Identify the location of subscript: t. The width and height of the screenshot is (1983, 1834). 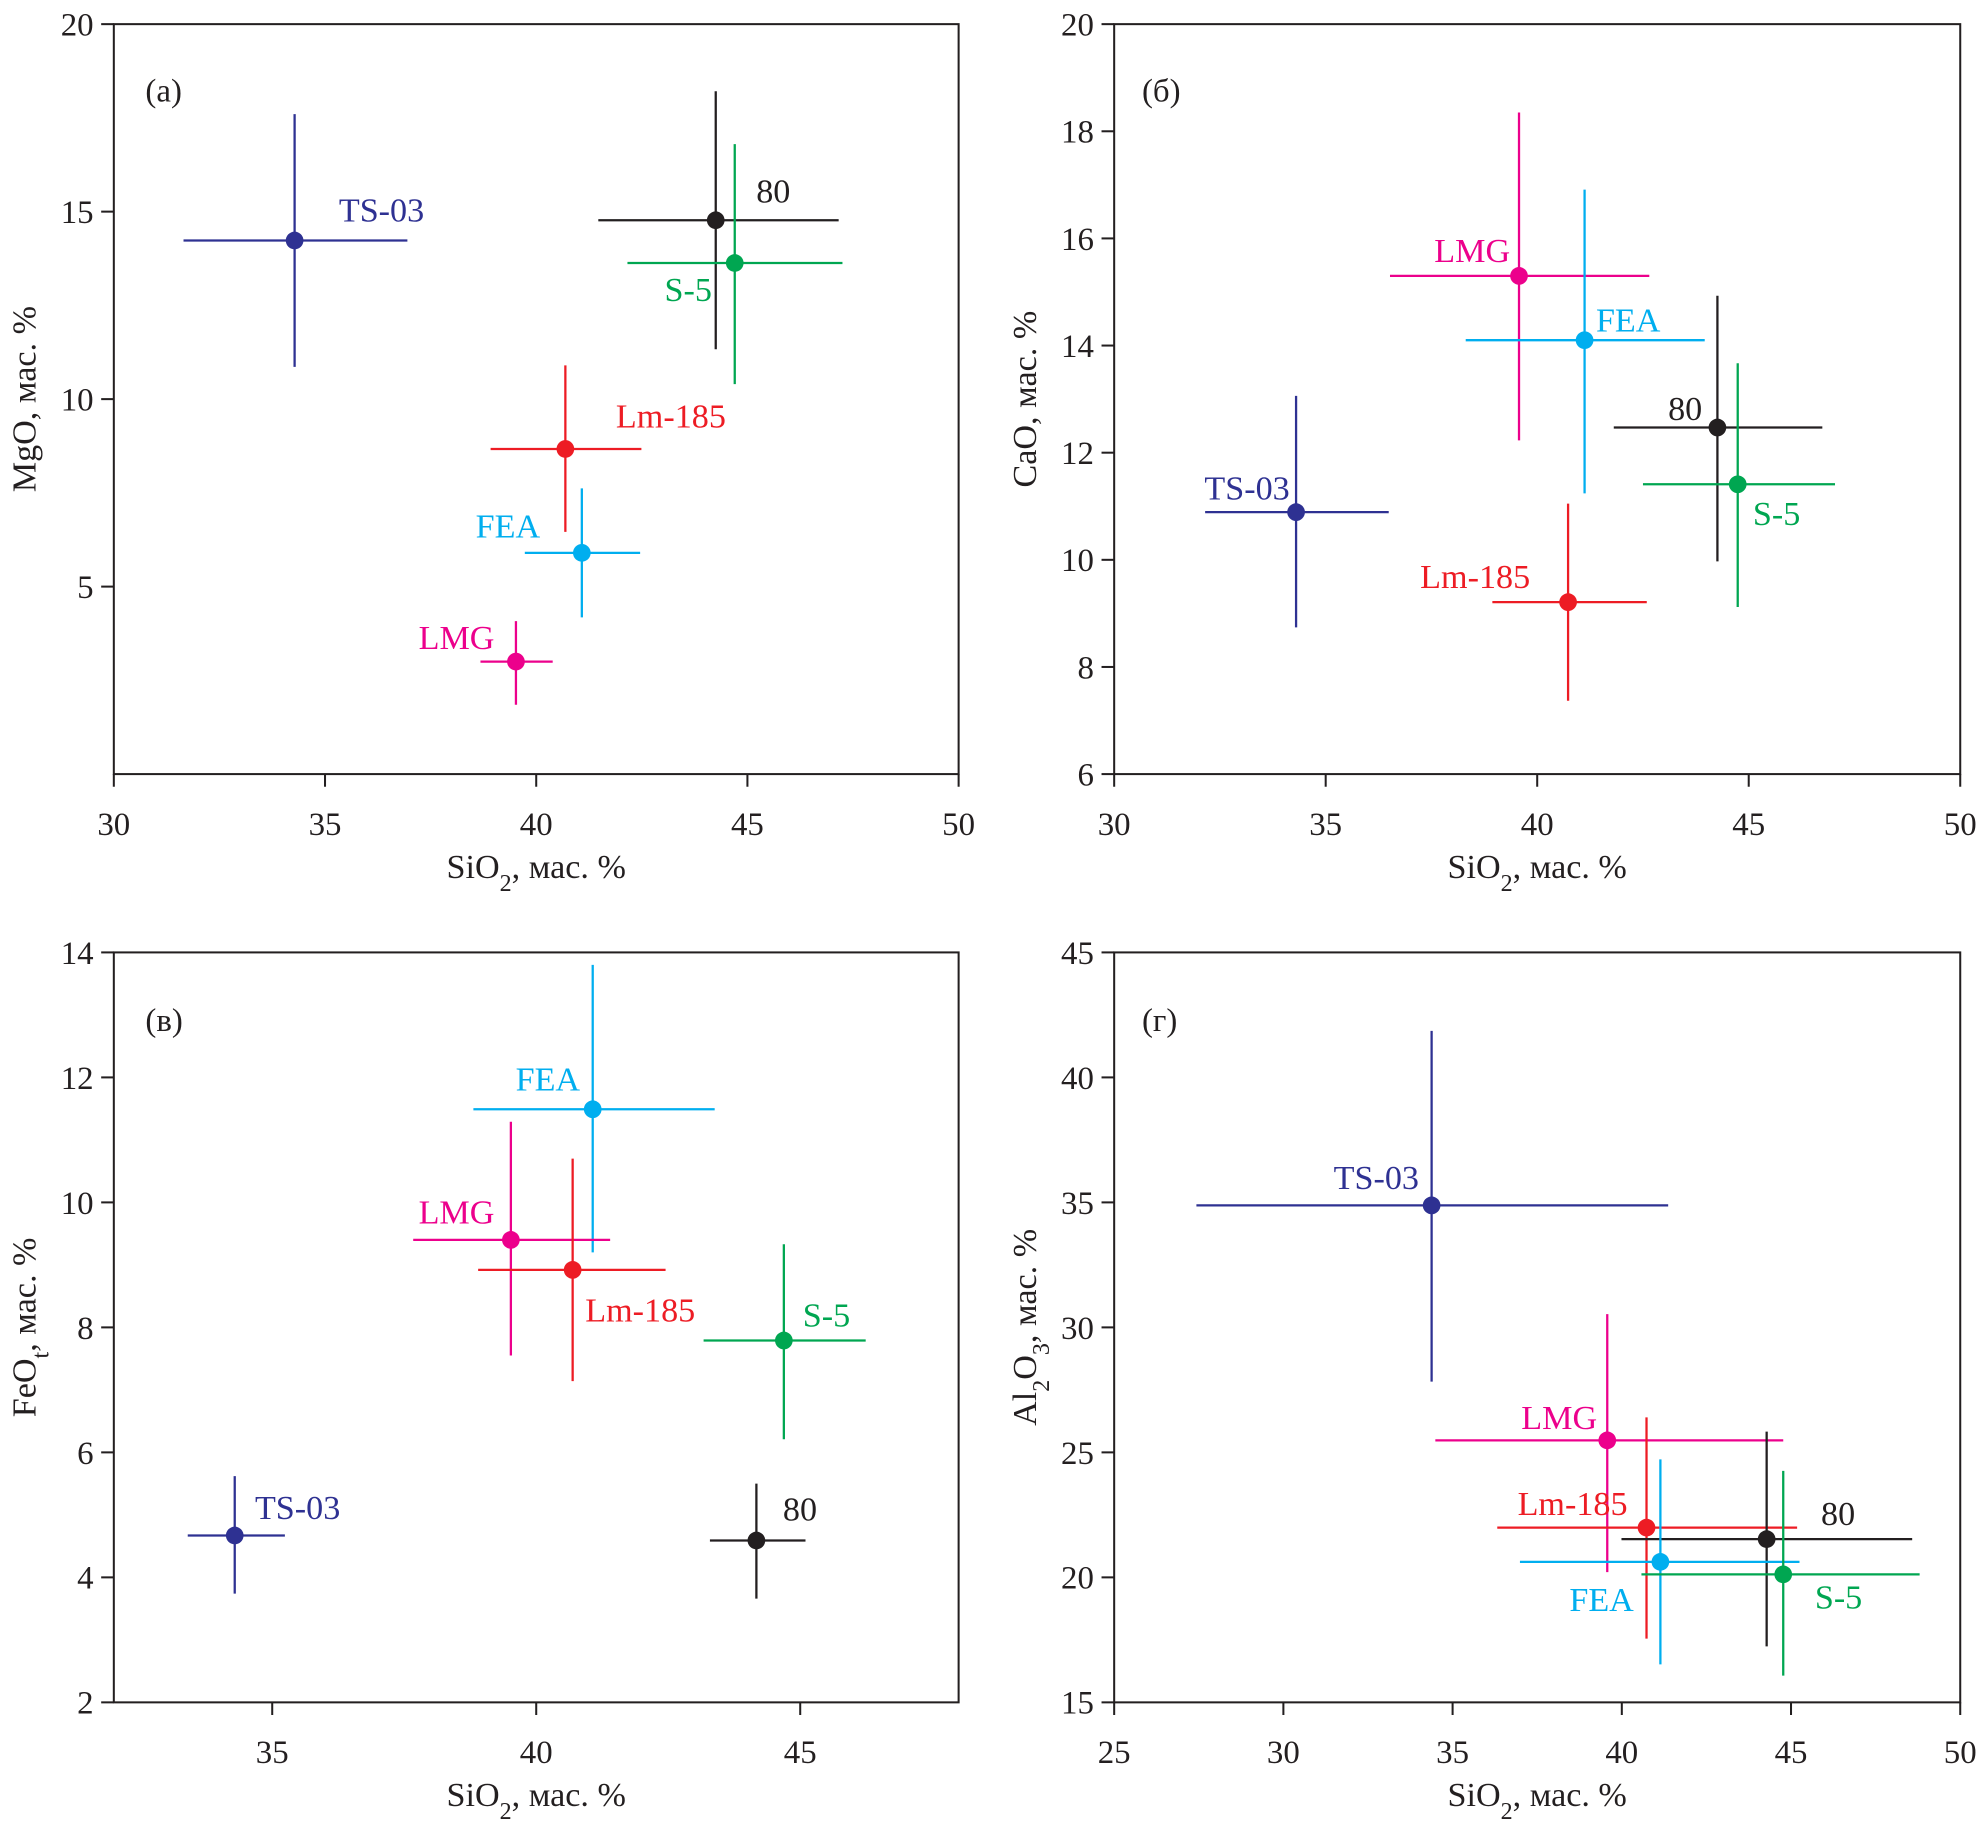
(41, 1354).